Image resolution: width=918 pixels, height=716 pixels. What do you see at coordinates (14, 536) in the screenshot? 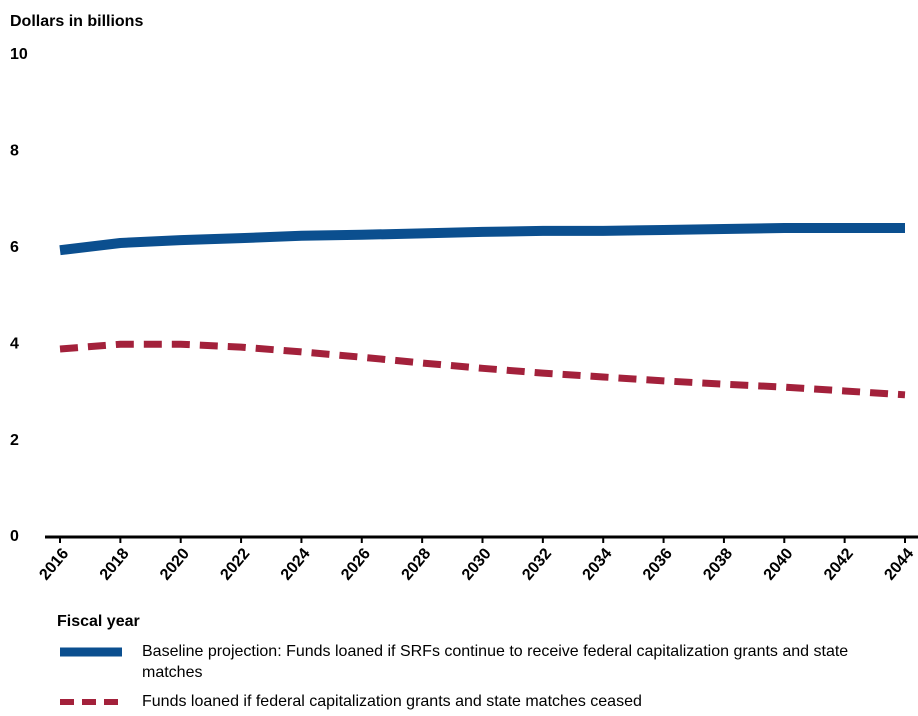
I see `y-tick-label: 0` at bounding box center [14, 536].